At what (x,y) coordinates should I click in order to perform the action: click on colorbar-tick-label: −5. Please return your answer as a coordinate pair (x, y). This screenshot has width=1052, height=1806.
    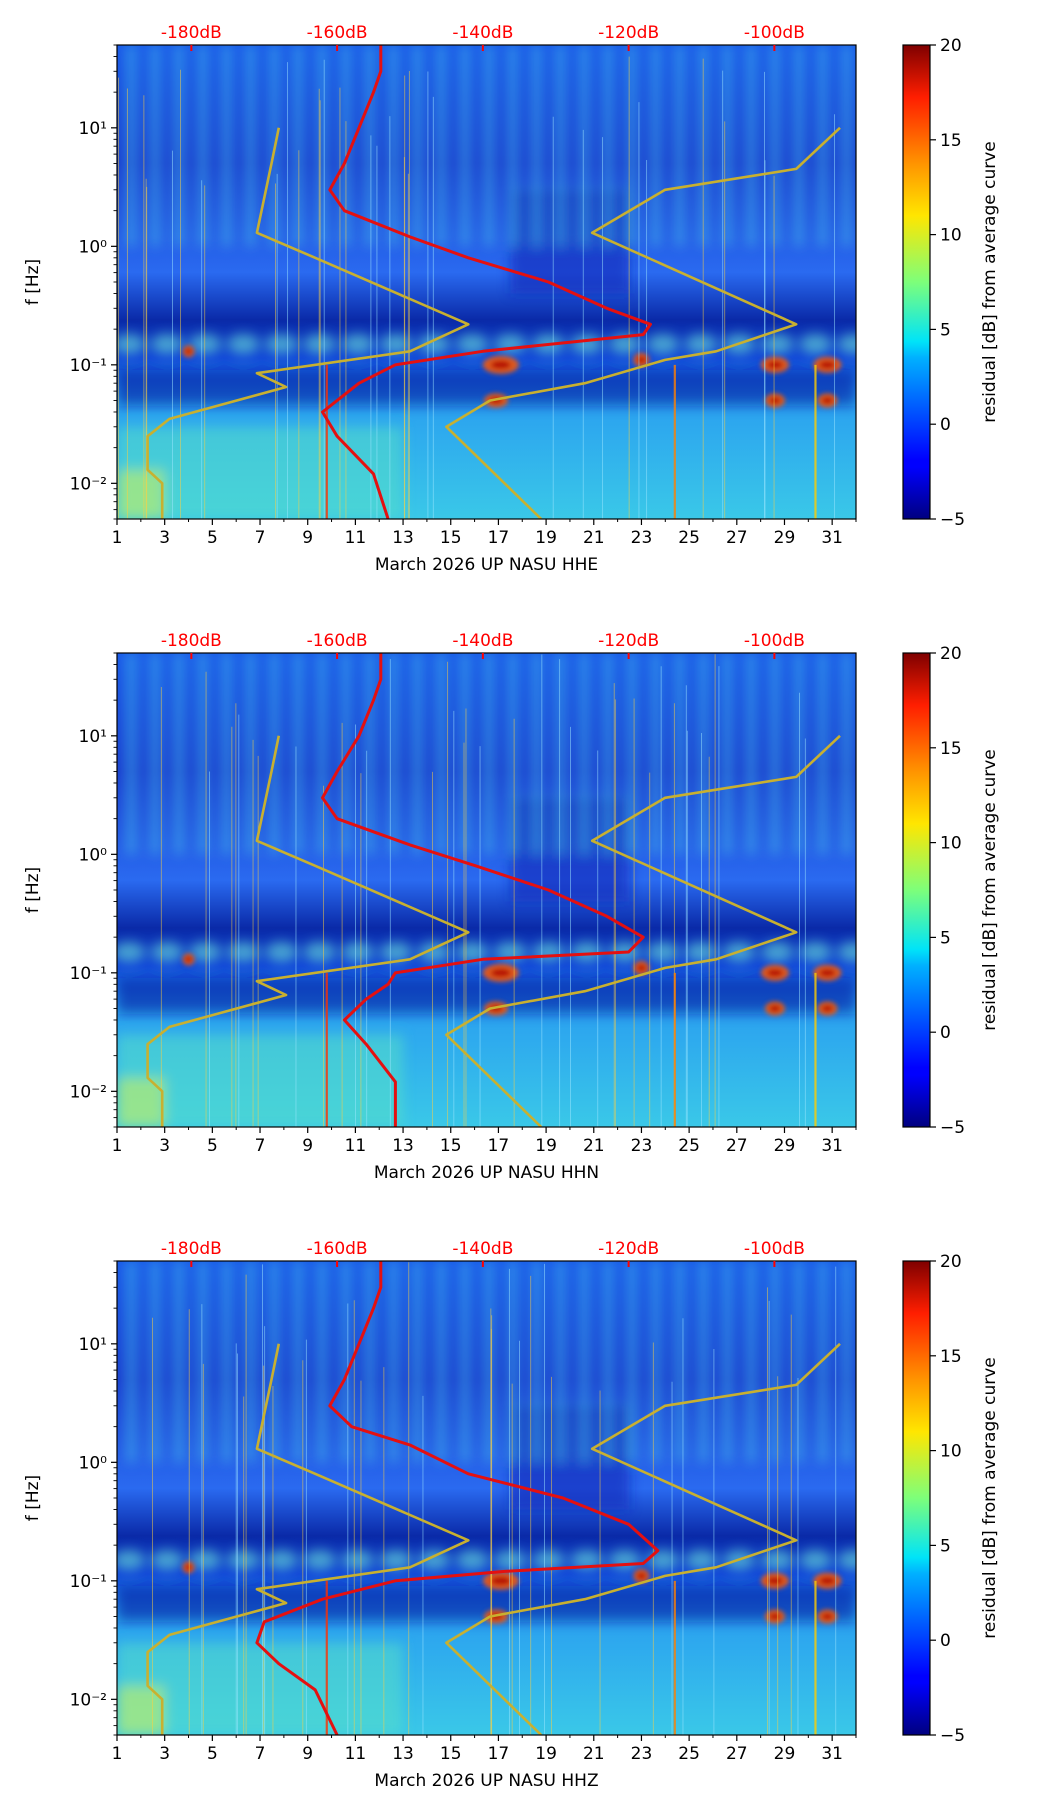
    Looking at the image, I should click on (952, 520).